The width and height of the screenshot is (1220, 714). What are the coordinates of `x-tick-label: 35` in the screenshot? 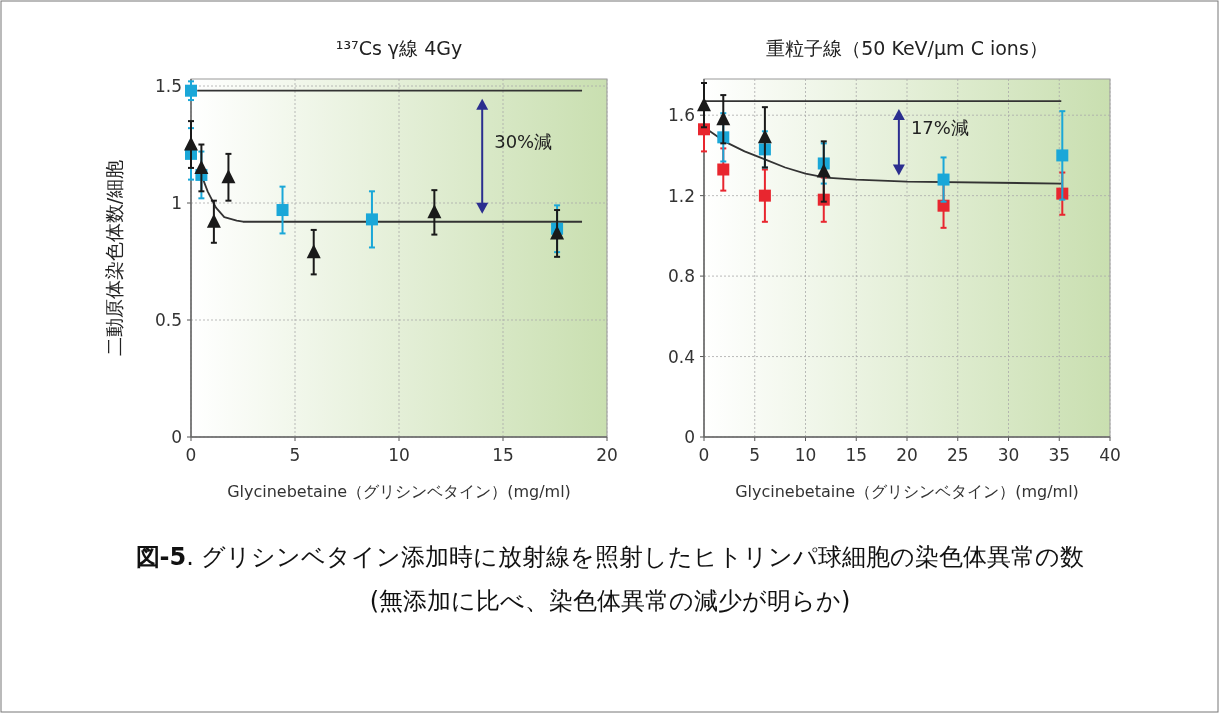 It's located at (1059, 455).